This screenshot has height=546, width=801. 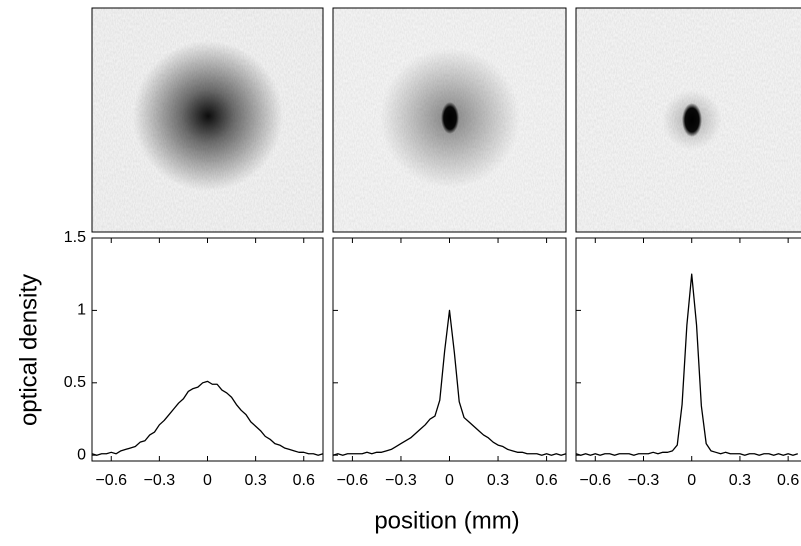 What do you see at coordinates (446, 520) in the screenshot?
I see `x-axis-label: position (mm)` at bounding box center [446, 520].